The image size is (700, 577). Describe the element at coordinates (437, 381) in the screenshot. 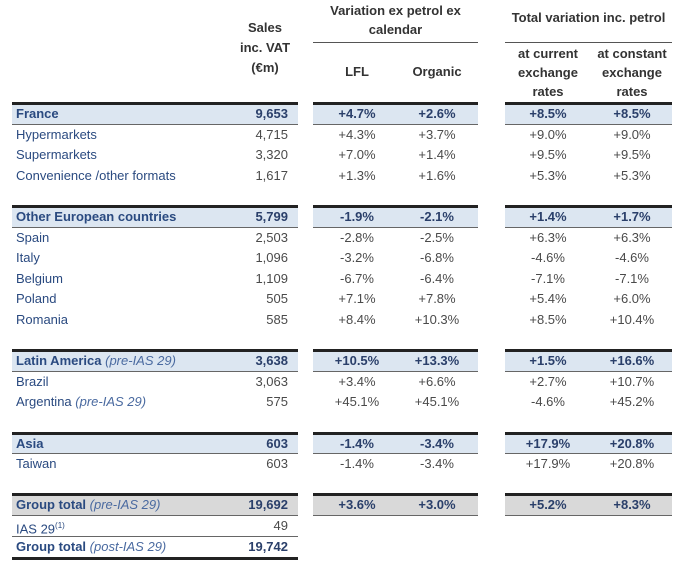

I see `organic-value: +6.6%` at that location.